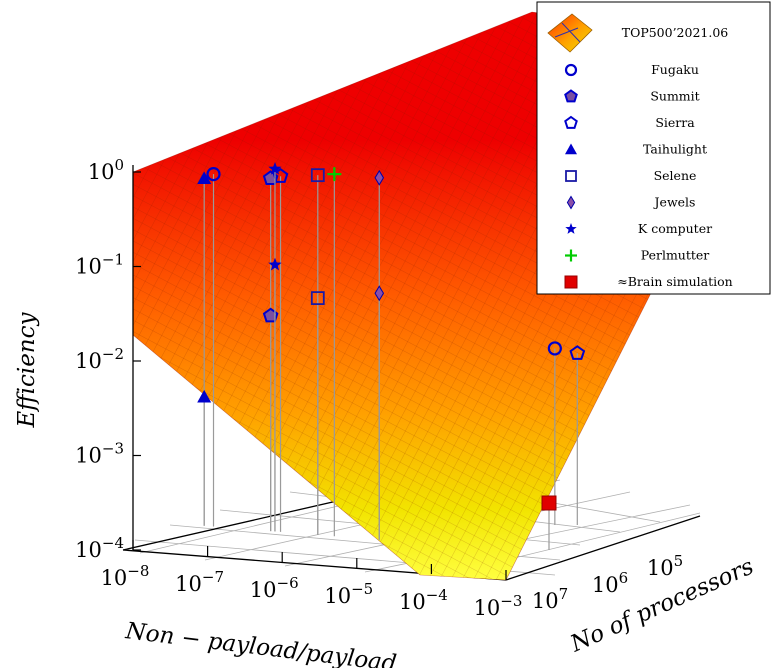 The image size is (773, 668). Describe the element at coordinates (27, 370) in the screenshot. I see `ylabel: Efficiency` at that location.